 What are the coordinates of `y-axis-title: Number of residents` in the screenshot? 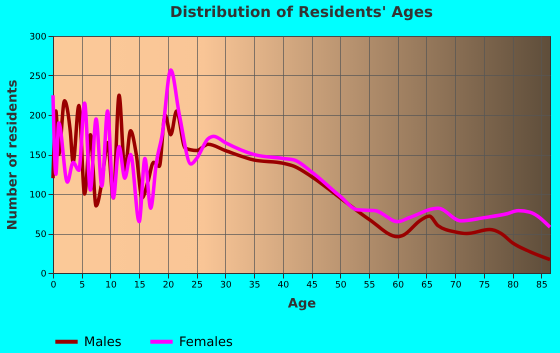 It's located at (12, 154).